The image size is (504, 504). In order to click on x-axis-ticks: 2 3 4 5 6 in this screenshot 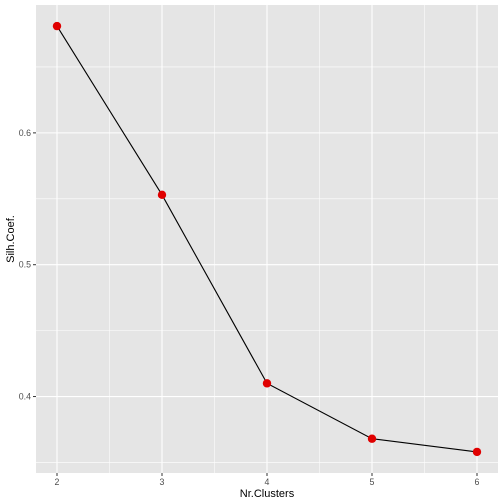, I will do `click(267, 480)`.